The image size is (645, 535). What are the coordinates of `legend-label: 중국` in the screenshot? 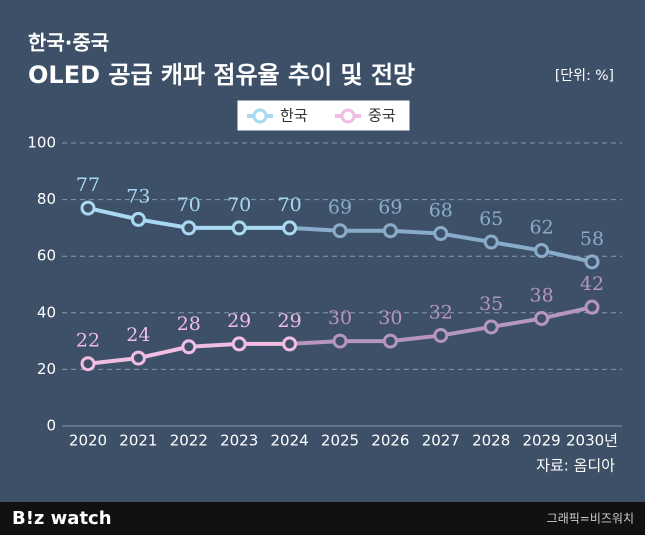 It's located at (382, 116).